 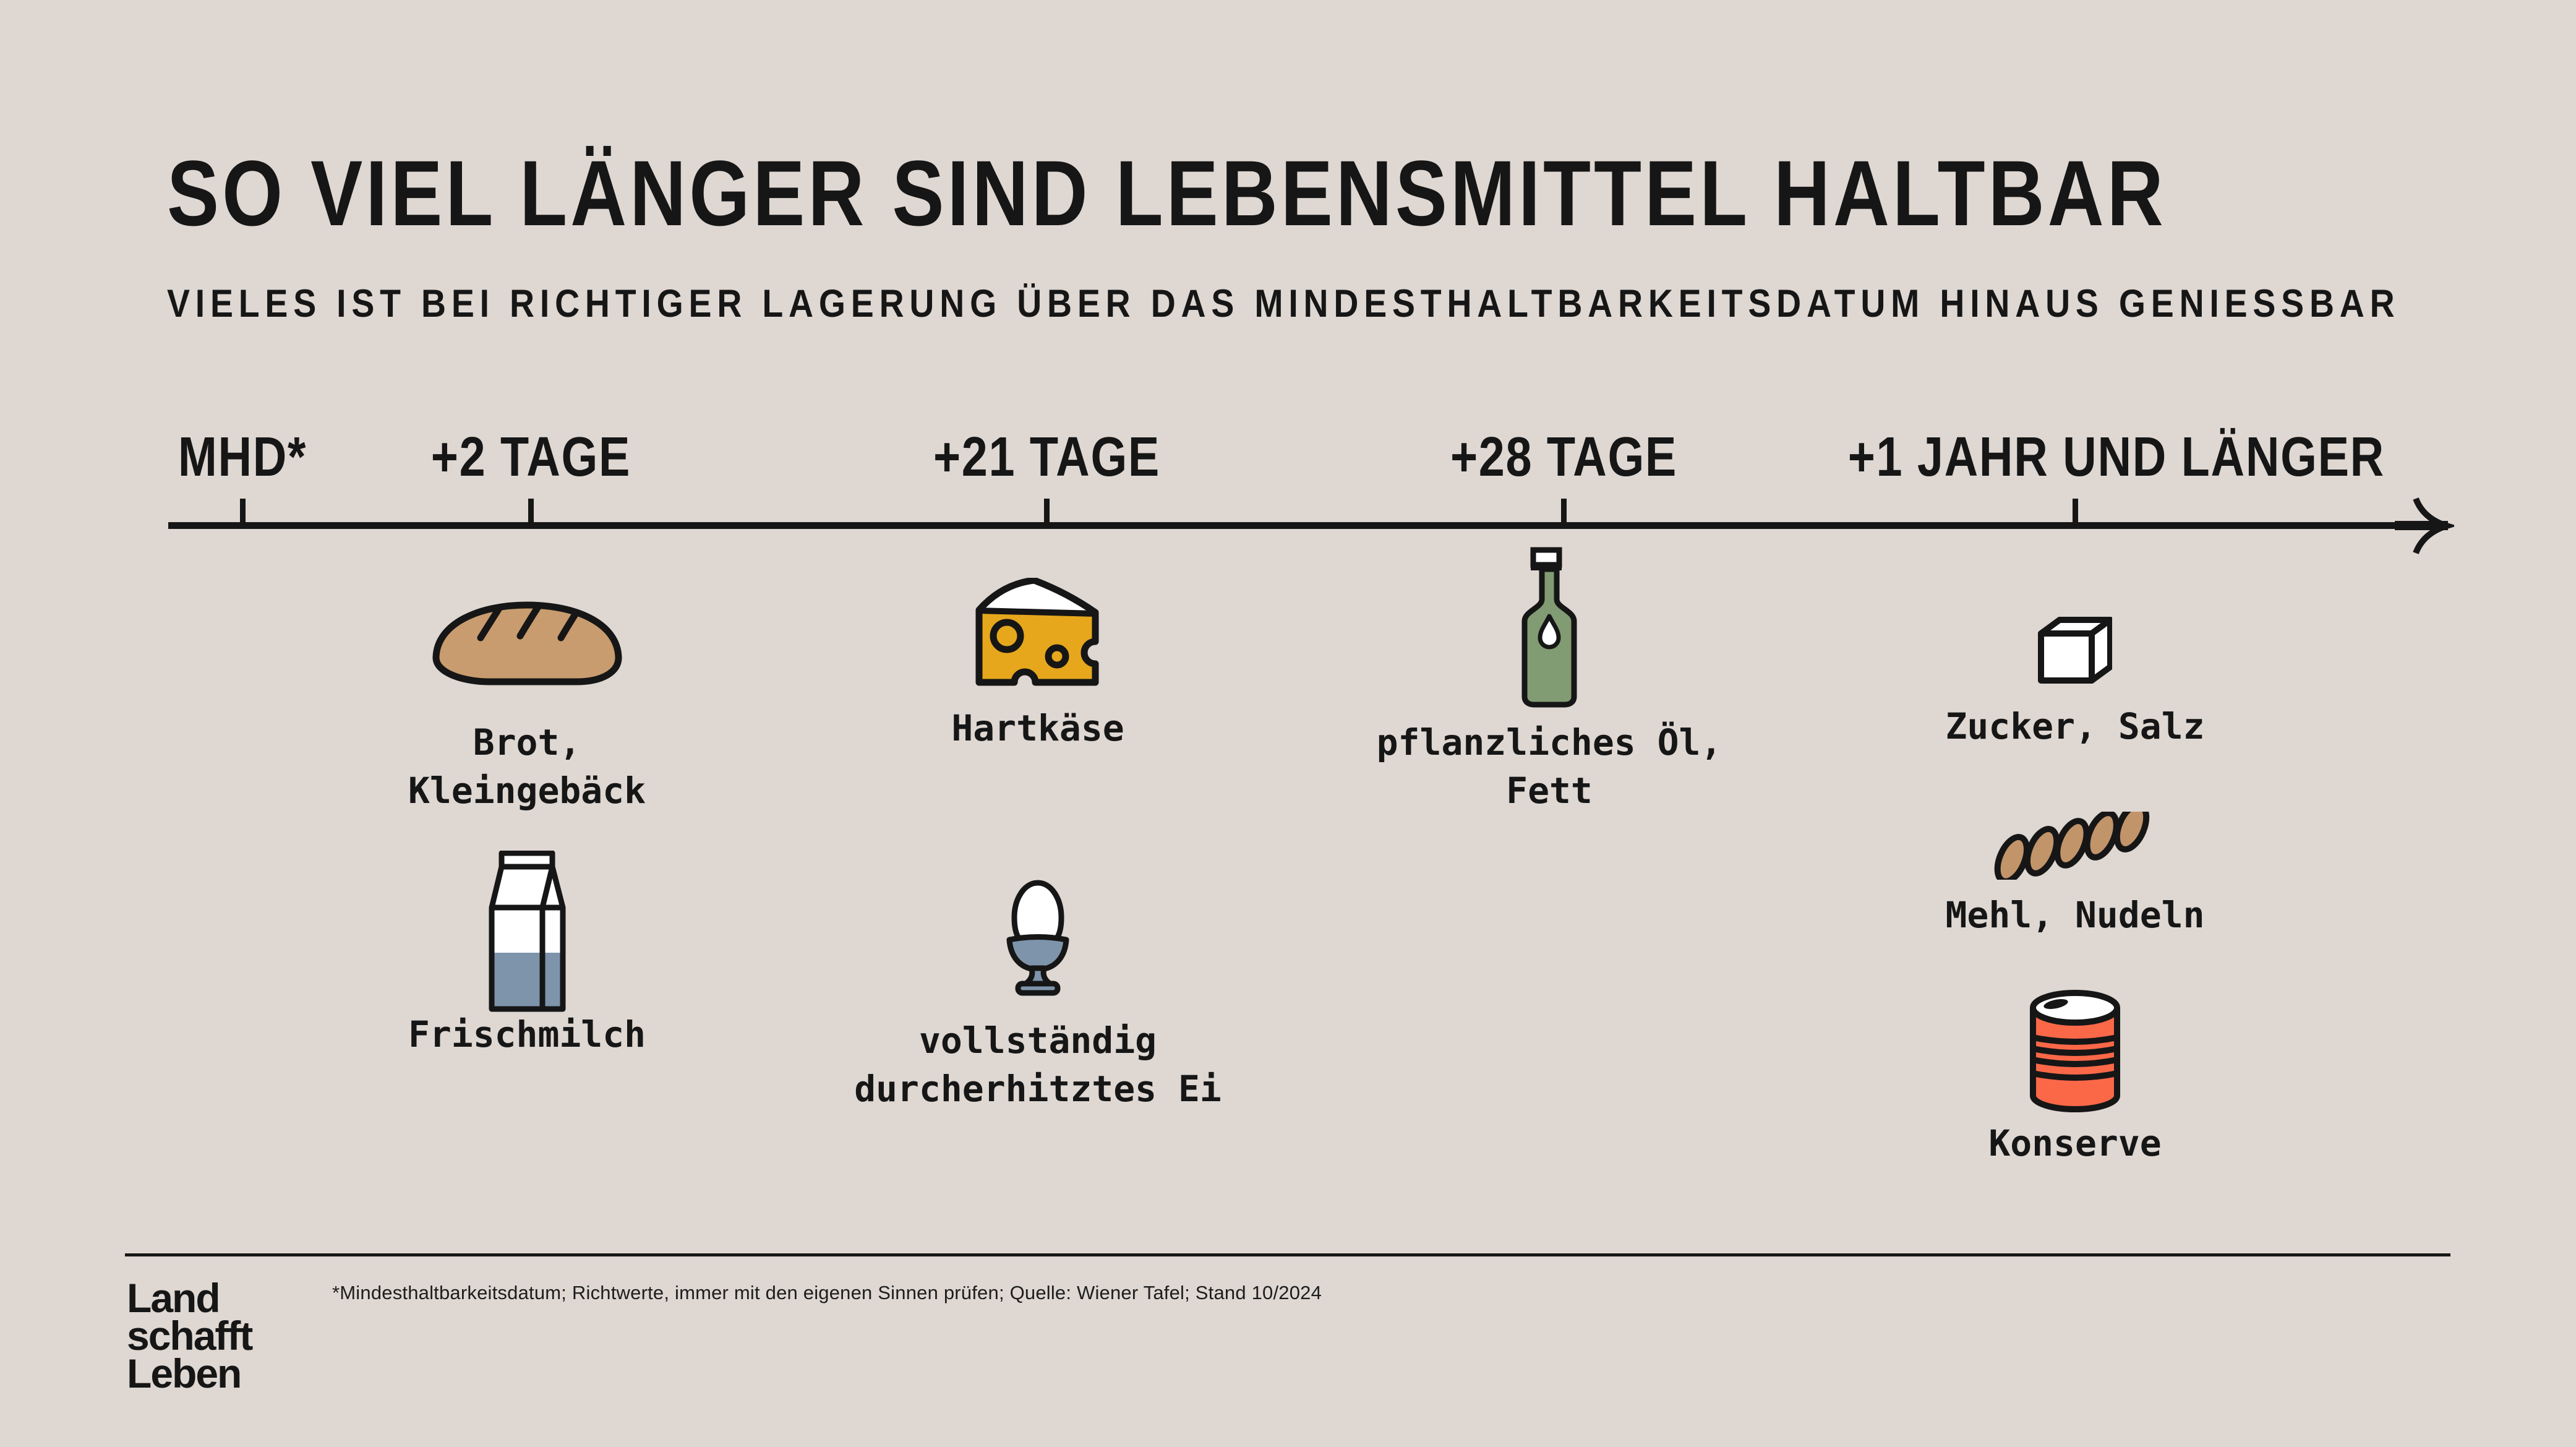 What do you see at coordinates (527, 1034) in the screenshot?
I see `label-frischmilch: Frischmilch` at bounding box center [527, 1034].